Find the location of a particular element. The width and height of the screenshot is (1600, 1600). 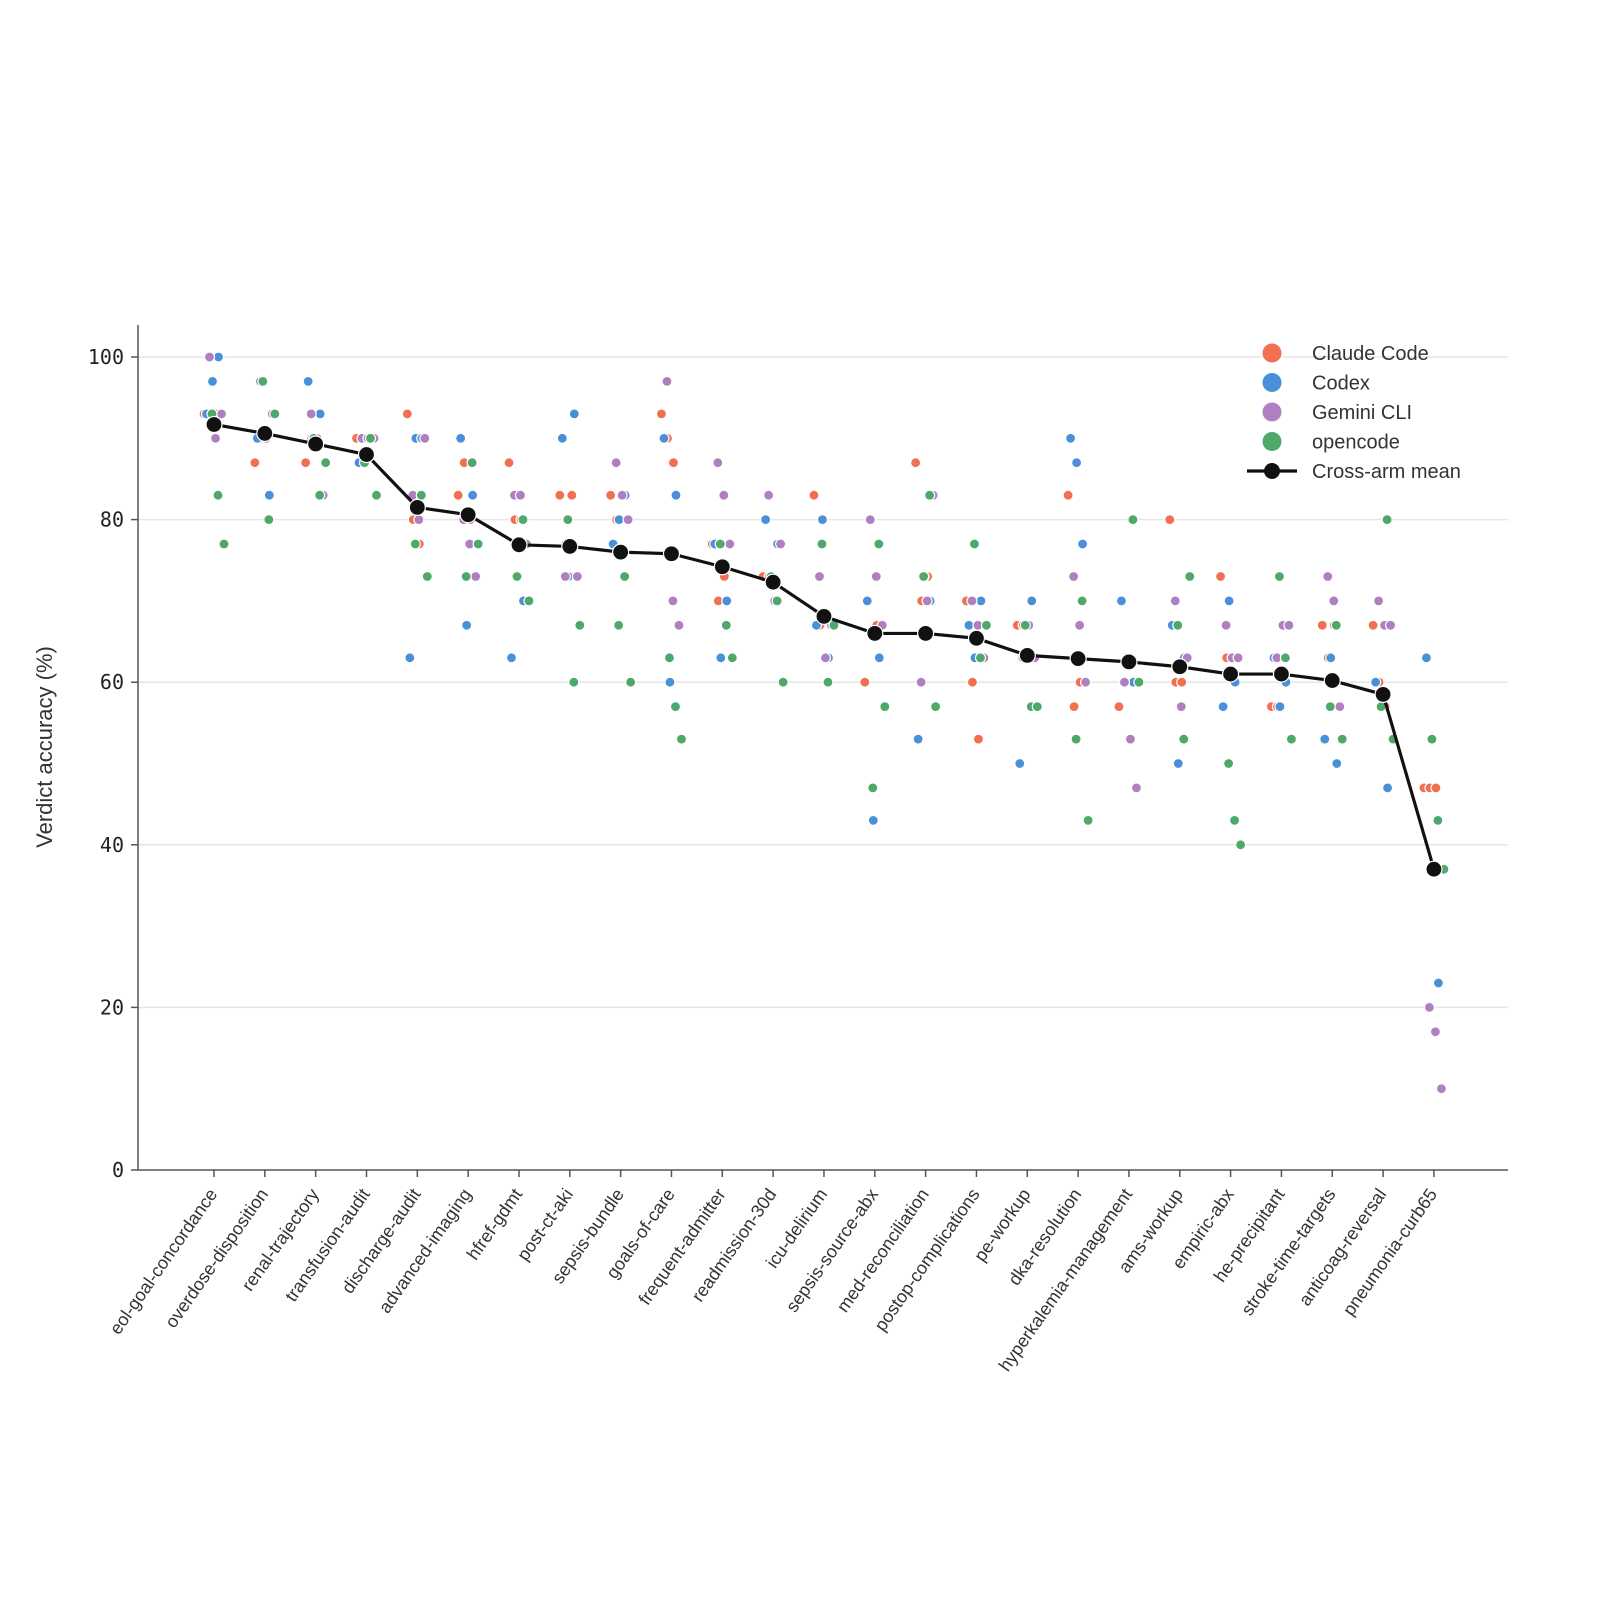

legend-label: opencode is located at coordinates (1356, 443).